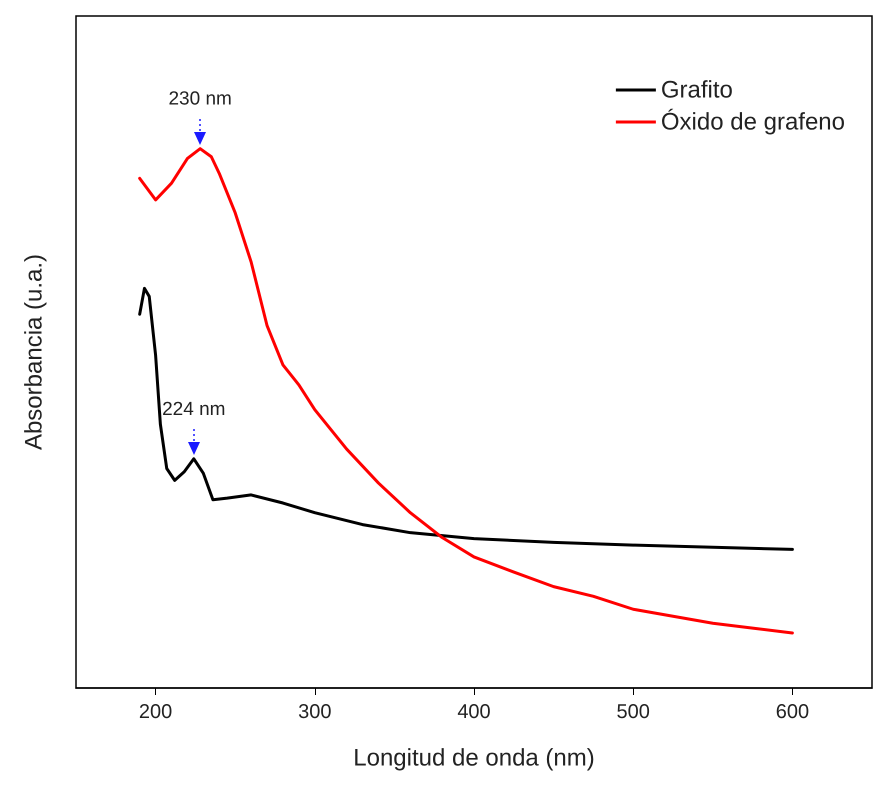  Describe the element at coordinates (793, 712) in the screenshot. I see `x-tick-label: 600` at that location.